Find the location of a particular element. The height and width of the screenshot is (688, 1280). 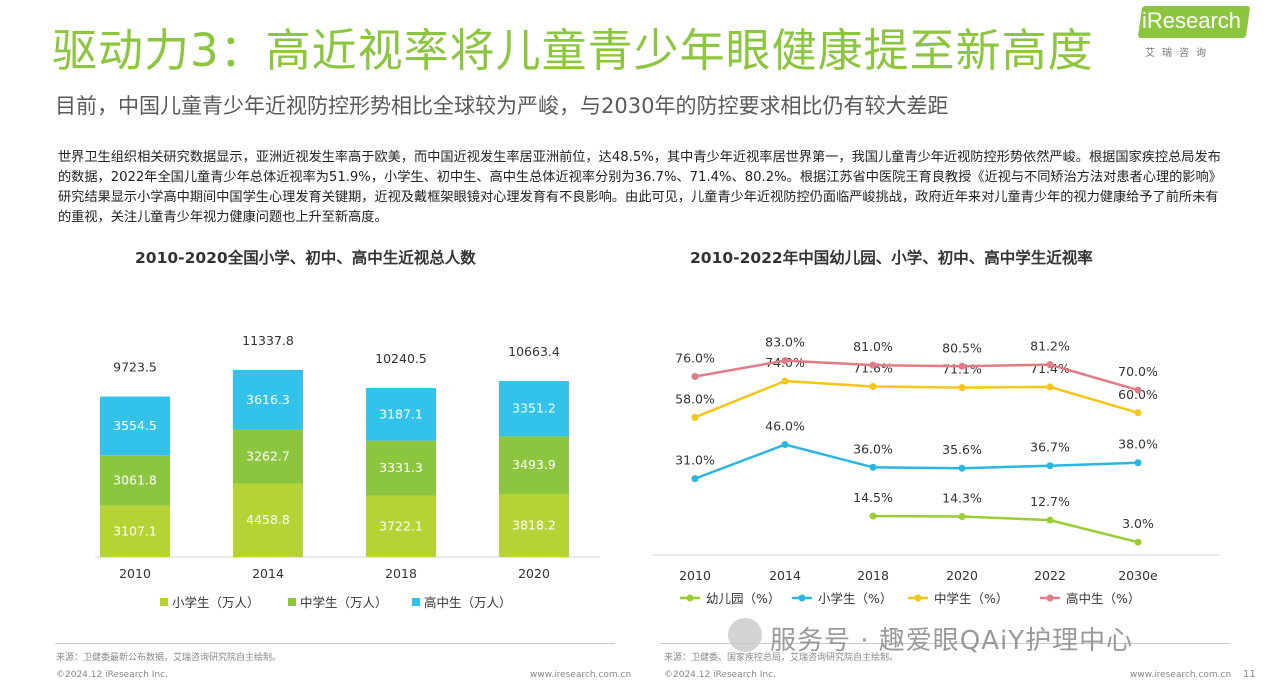

point-label: 83.0% is located at coordinates (785, 342).